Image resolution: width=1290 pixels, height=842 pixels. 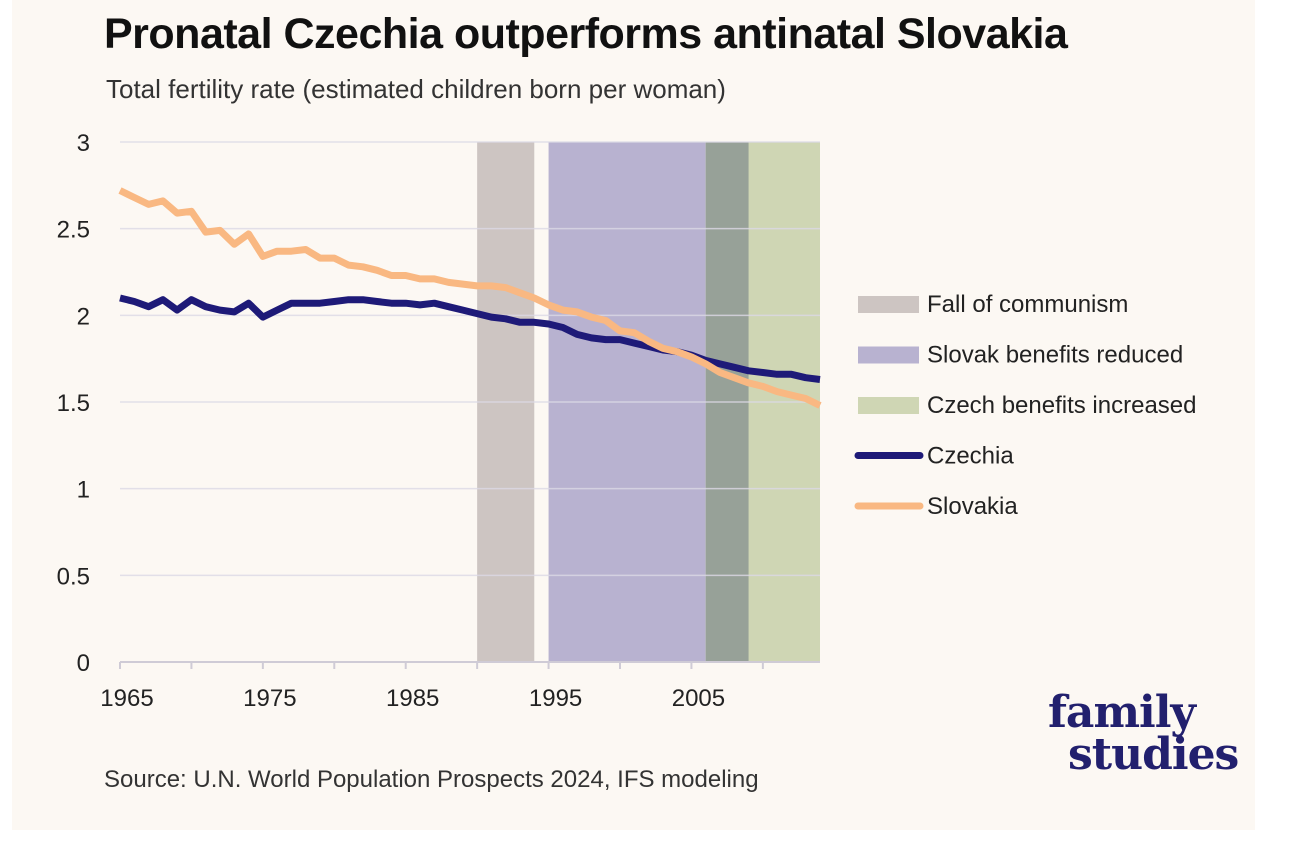 I want to click on y-tick-label: 3, so click(x=83, y=143).